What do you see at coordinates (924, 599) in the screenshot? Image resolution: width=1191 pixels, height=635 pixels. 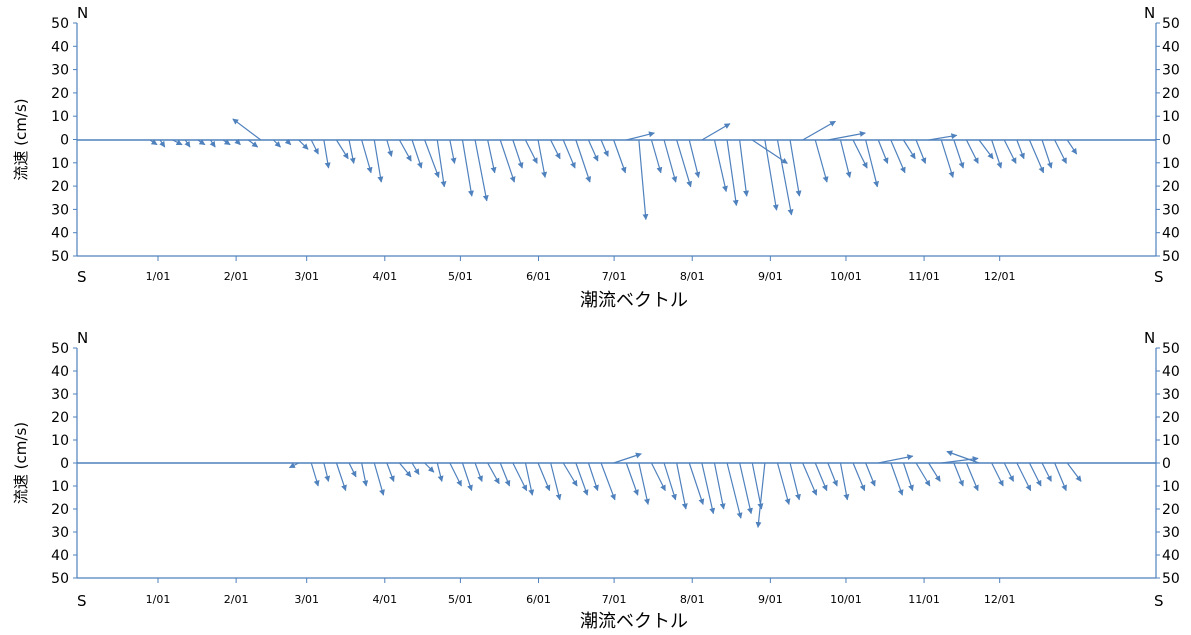 I see `x-tick-label: 11/01` at bounding box center [924, 599].